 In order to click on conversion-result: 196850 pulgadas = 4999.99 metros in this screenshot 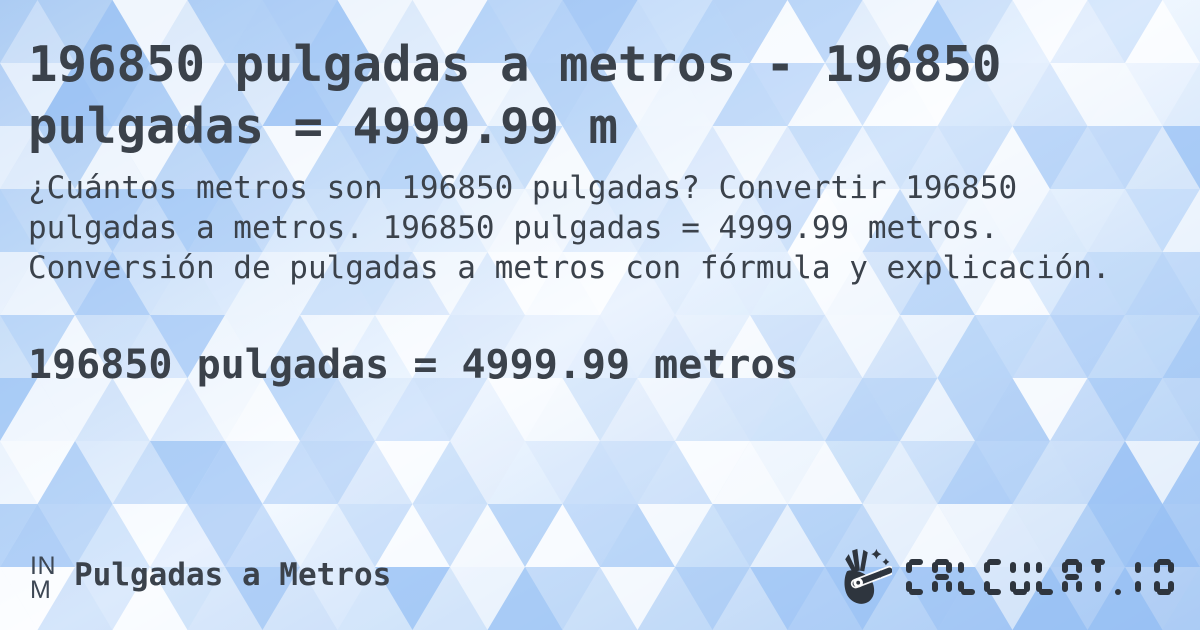, I will do `click(413, 365)`.